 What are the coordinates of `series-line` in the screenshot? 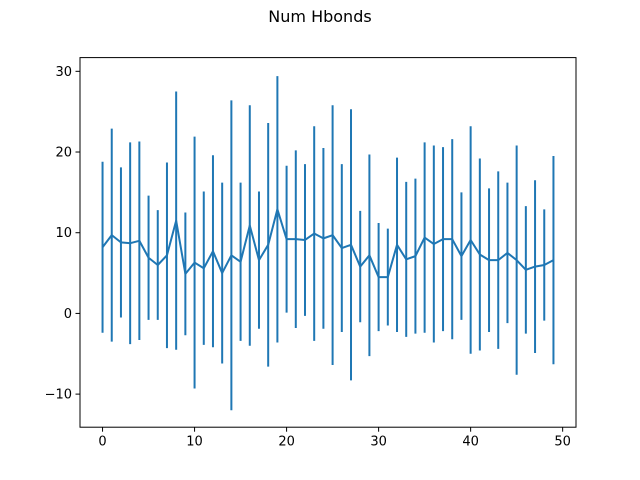 It's located at (327, 243).